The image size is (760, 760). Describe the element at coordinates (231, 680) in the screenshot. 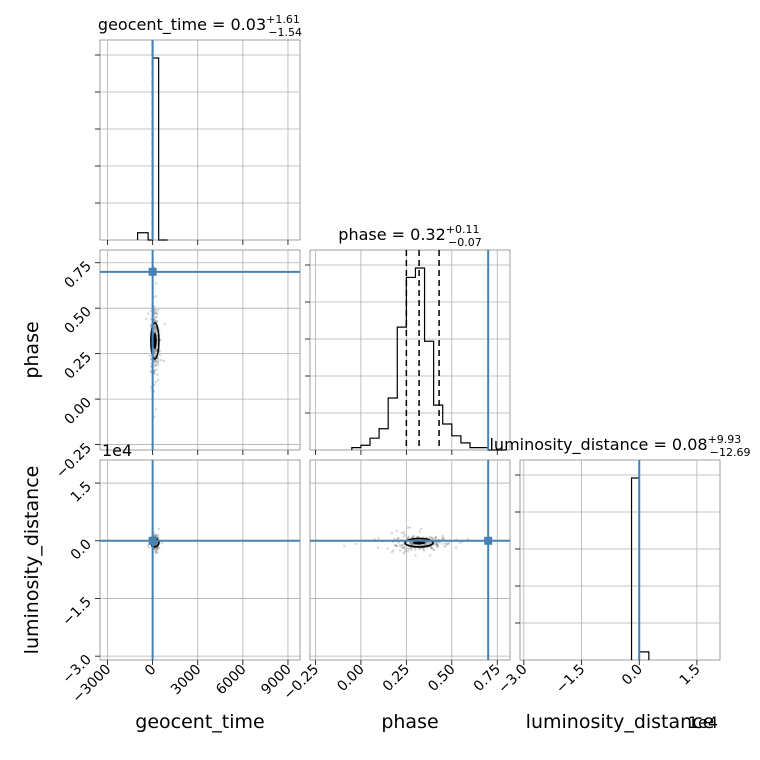

I see `x-tick-label: 6000` at that location.